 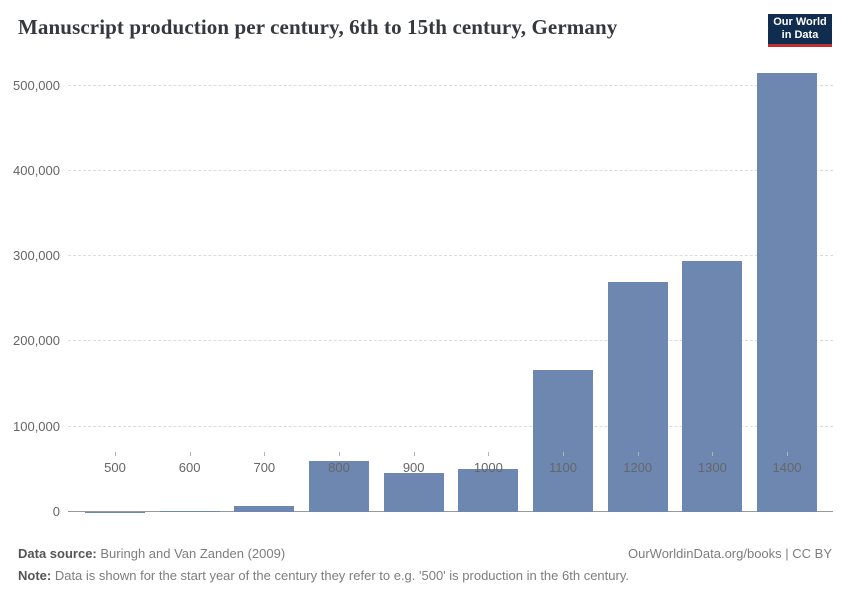 What do you see at coordinates (800, 22) in the screenshot?
I see `owid-logo-line1: Our World` at bounding box center [800, 22].